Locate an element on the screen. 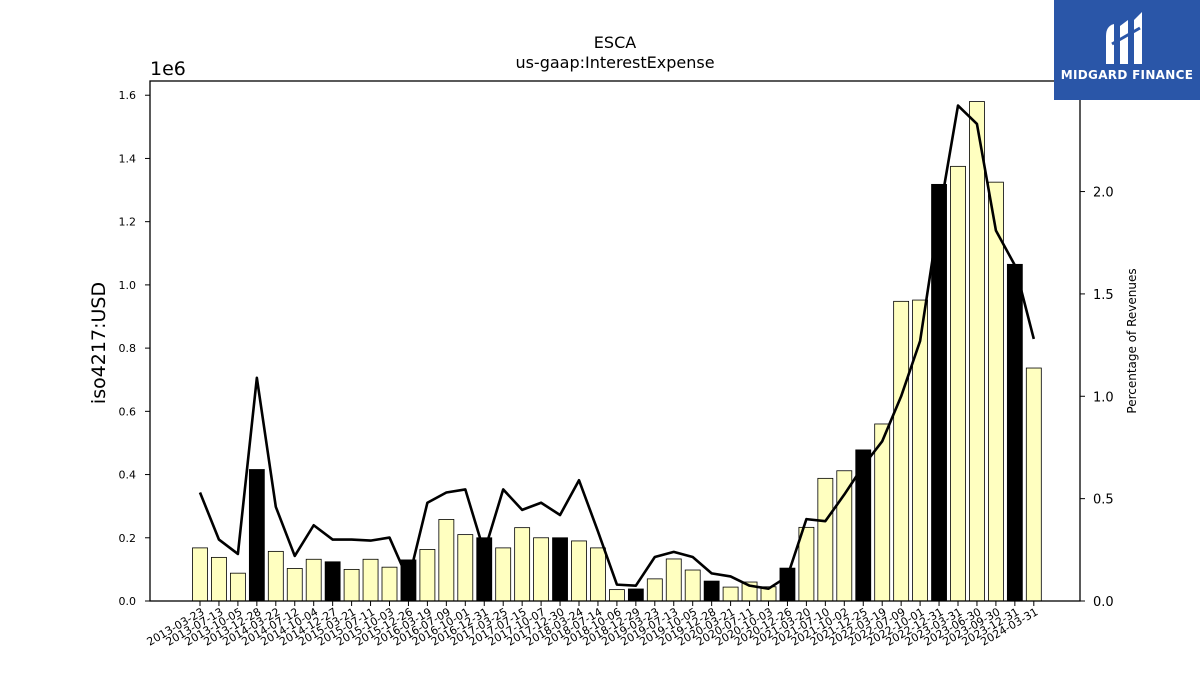  y-ticks-group: 0.0 0.2 0.4 0.6 0.8 1.0 1.2 1.4 1.6 is located at coordinates (134, 348).